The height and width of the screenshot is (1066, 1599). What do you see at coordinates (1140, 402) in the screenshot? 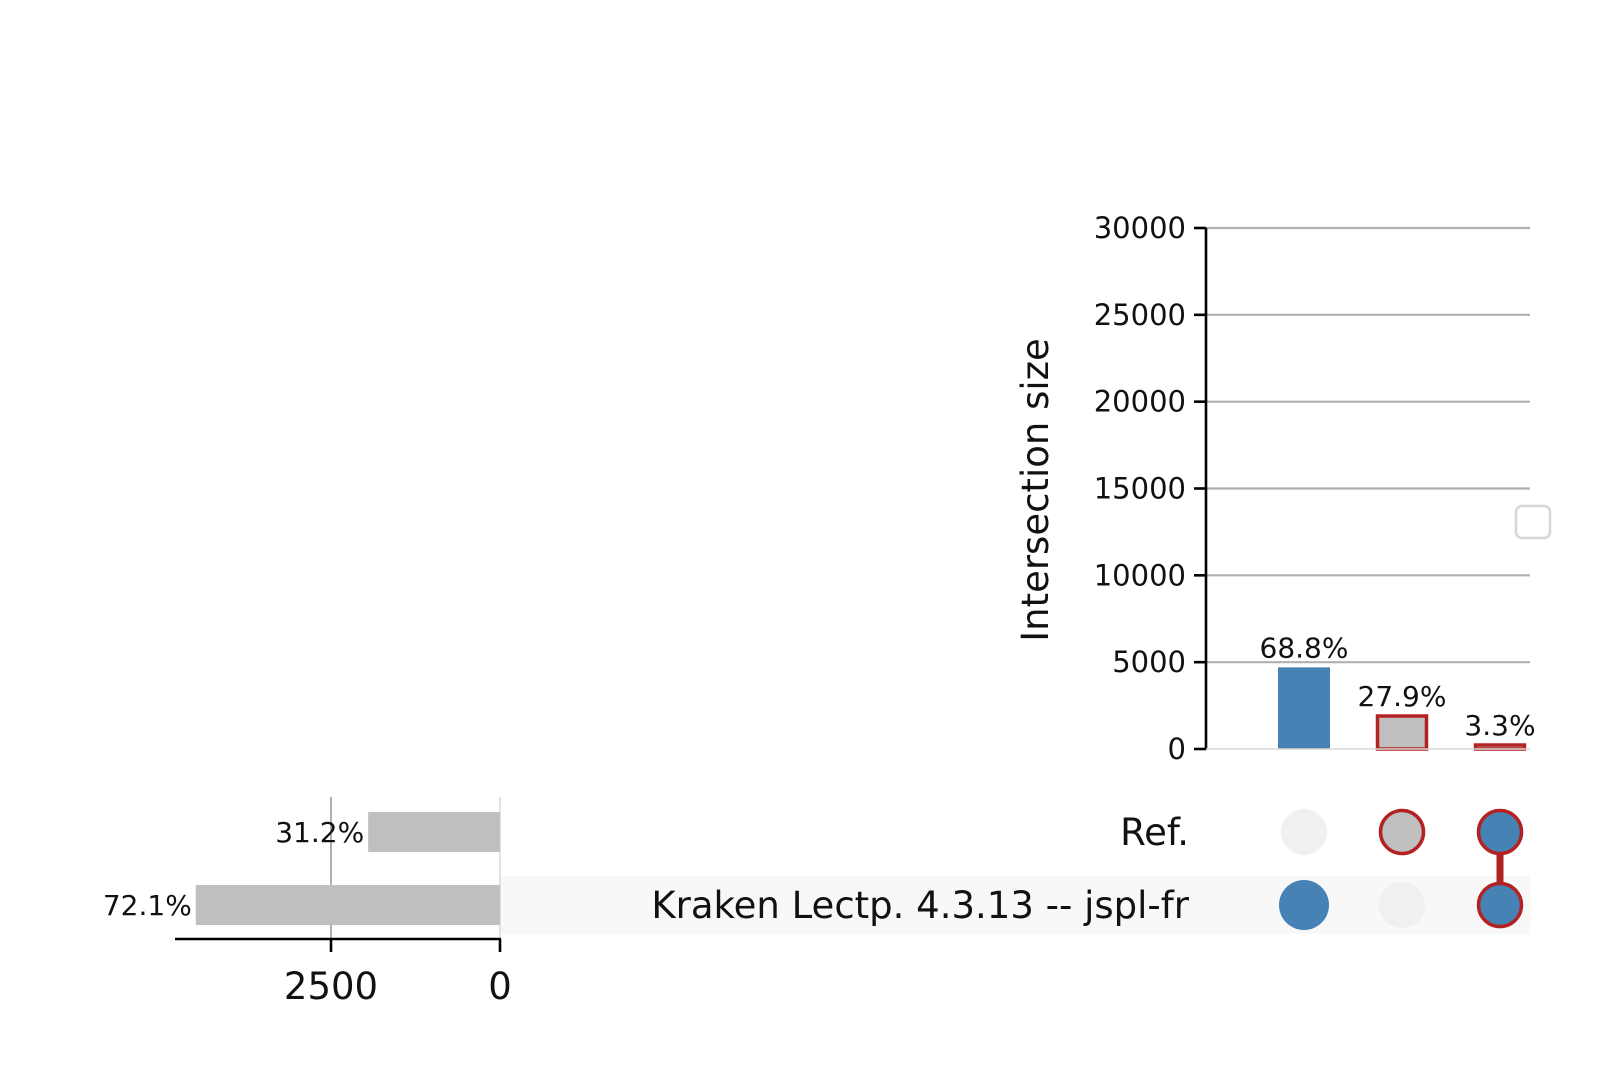
I see `y-tick-label: 20000` at bounding box center [1140, 402].